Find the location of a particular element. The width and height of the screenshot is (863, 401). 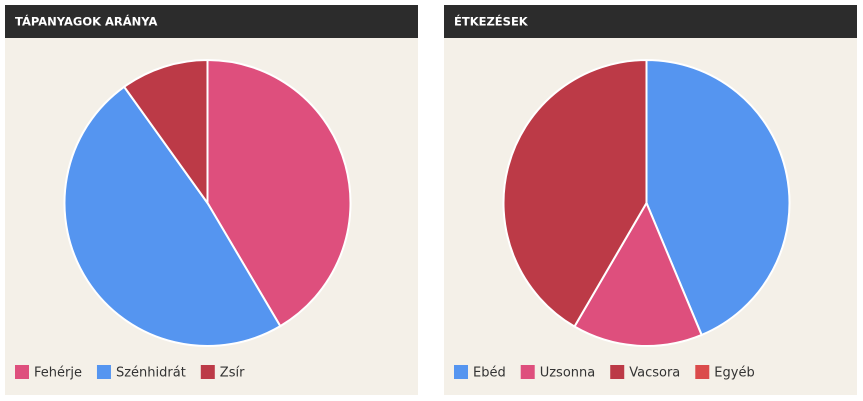

legend-label: Vacsora is located at coordinates (654, 373).